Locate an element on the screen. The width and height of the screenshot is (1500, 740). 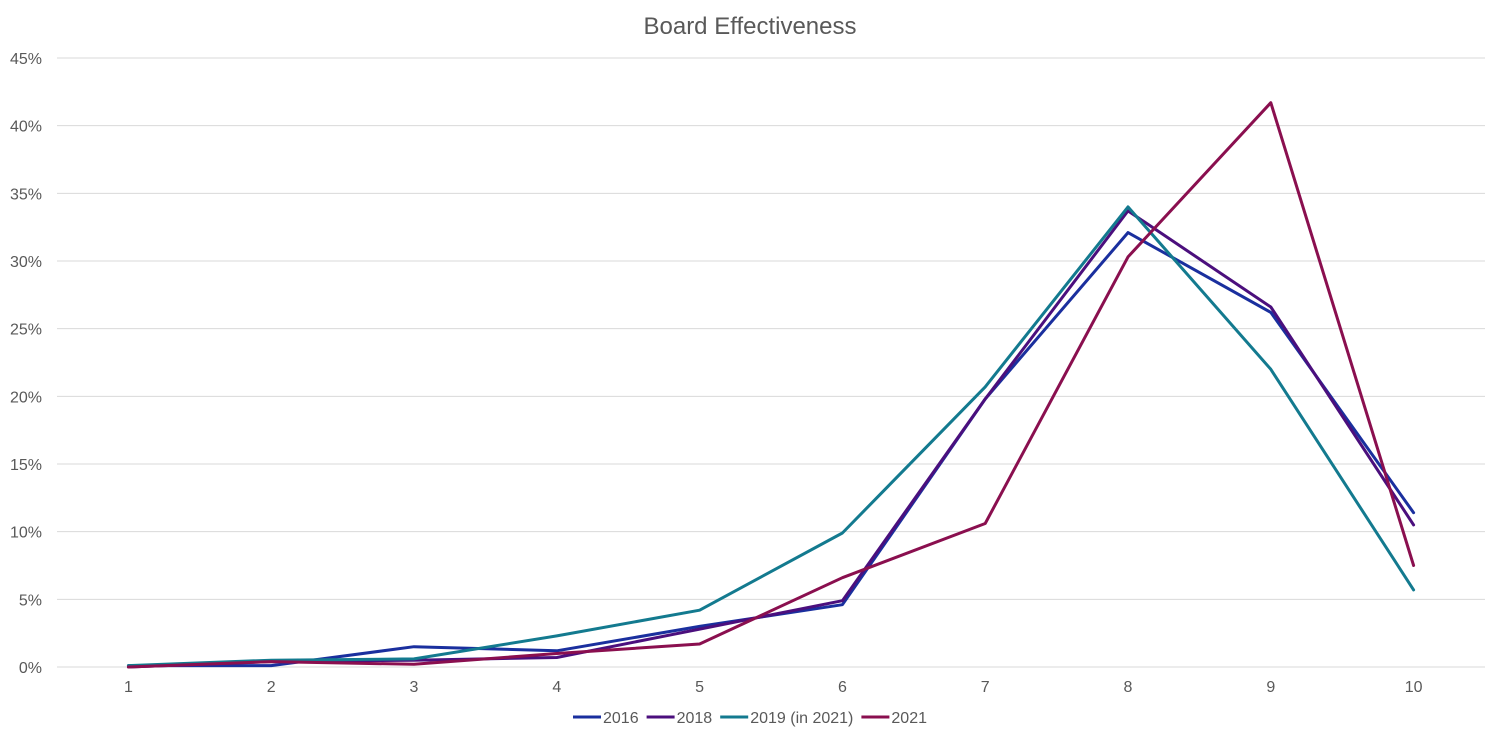
x-tick-label: 9 is located at coordinates (1270, 687).